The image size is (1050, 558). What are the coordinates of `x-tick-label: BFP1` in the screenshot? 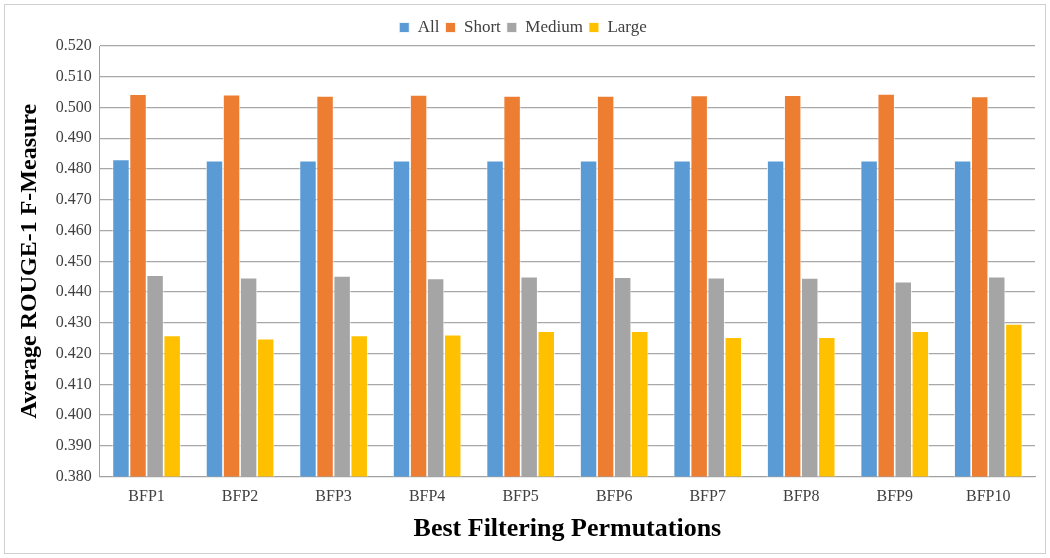 It's located at (146, 496).